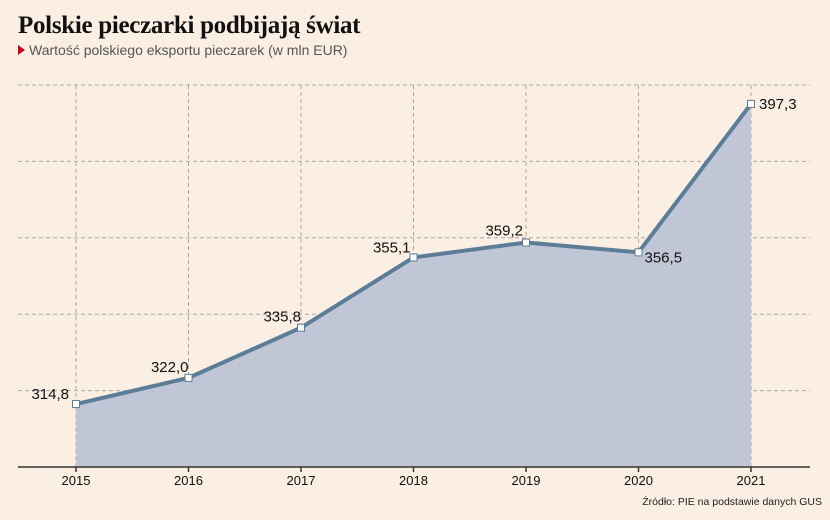 The image size is (830, 520). Describe the element at coordinates (392, 247) in the screenshot. I see `data-value-label: 355,1` at that location.